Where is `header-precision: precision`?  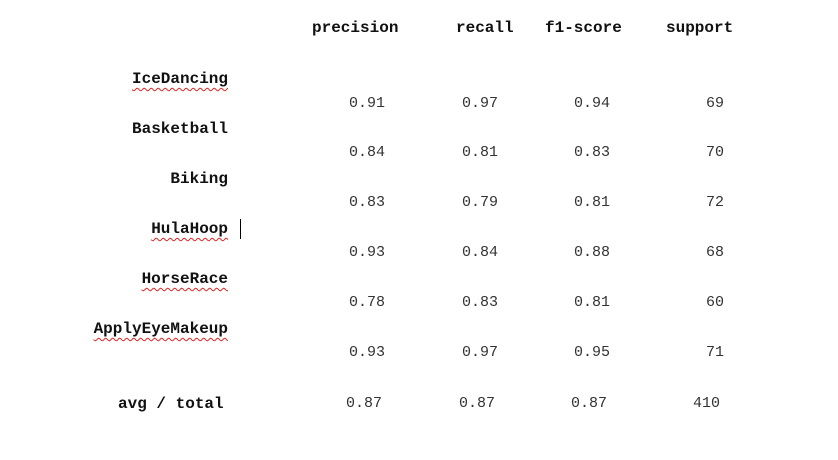 header-precision: precision is located at coordinates (355, 28).